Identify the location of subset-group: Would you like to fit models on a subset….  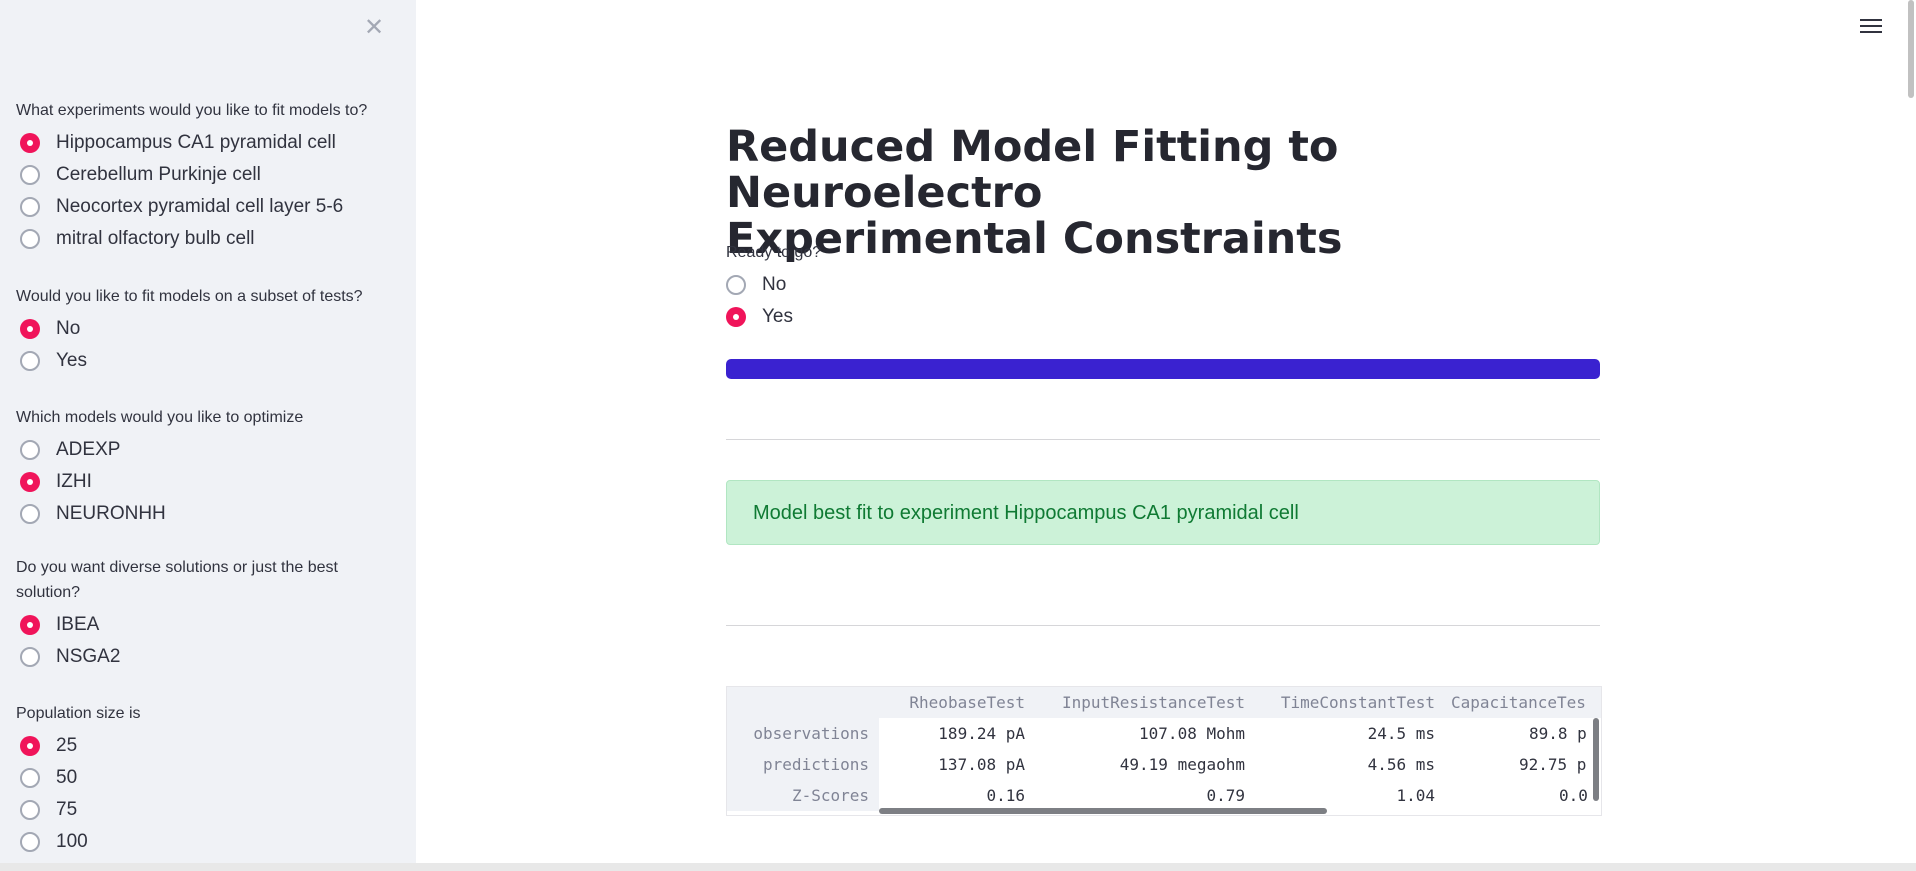
(206, 330).